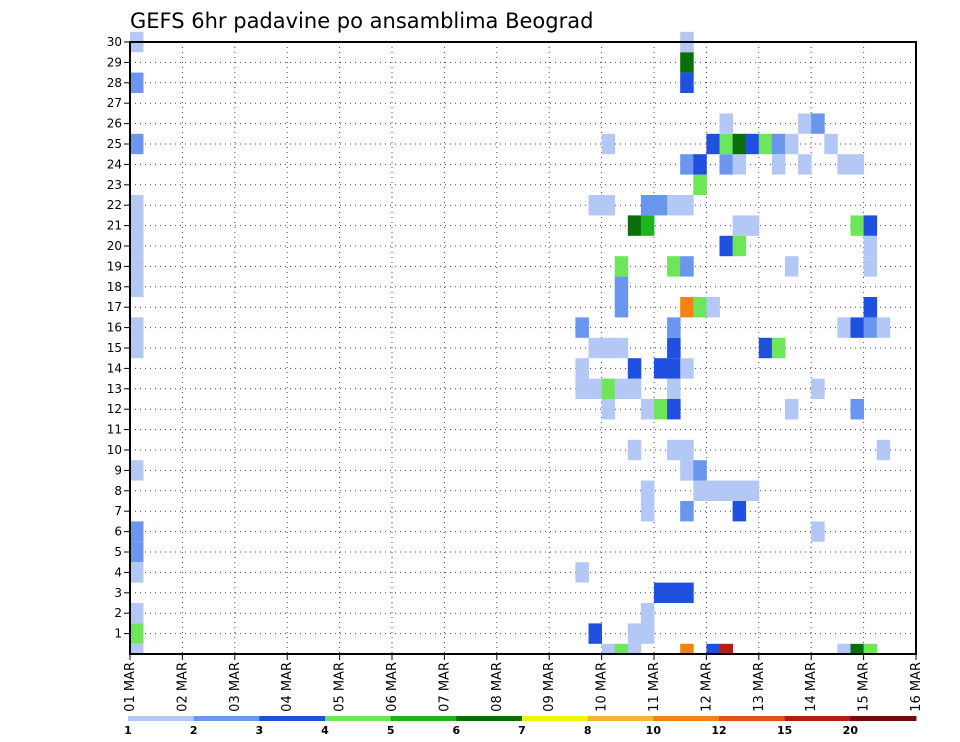 Image resolution: width=960 pixels, height=742 pixels. Describe the element at coordinates (114, 287) in the screenshot. I see `y-tick-label: 18` at that location.